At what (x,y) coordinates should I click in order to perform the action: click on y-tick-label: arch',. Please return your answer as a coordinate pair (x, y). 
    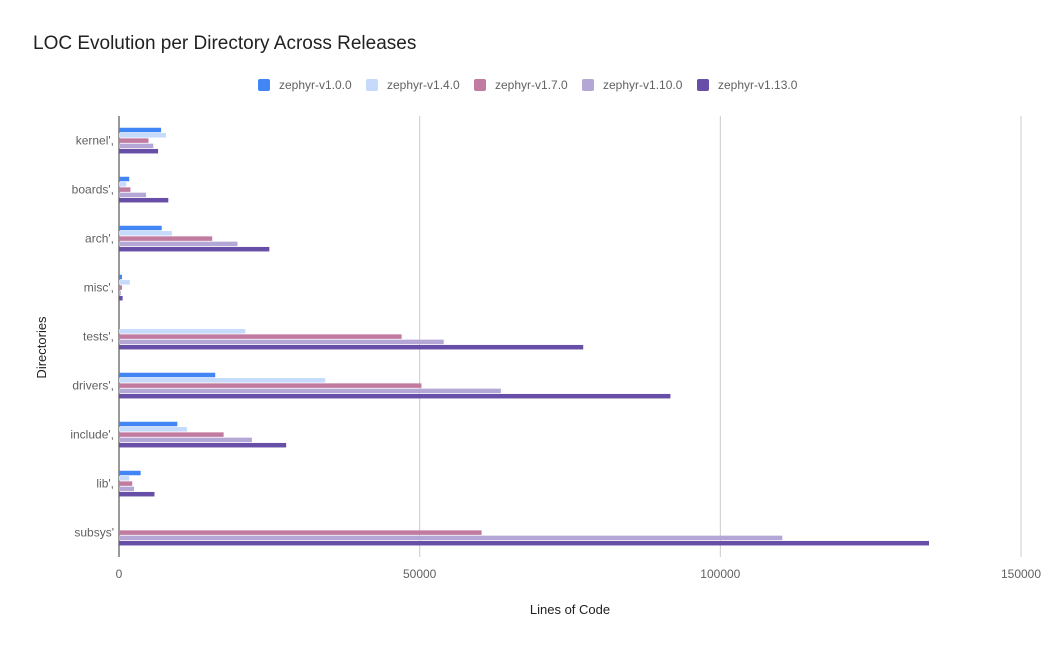
    Looking at the image, I should click on (99, 239).